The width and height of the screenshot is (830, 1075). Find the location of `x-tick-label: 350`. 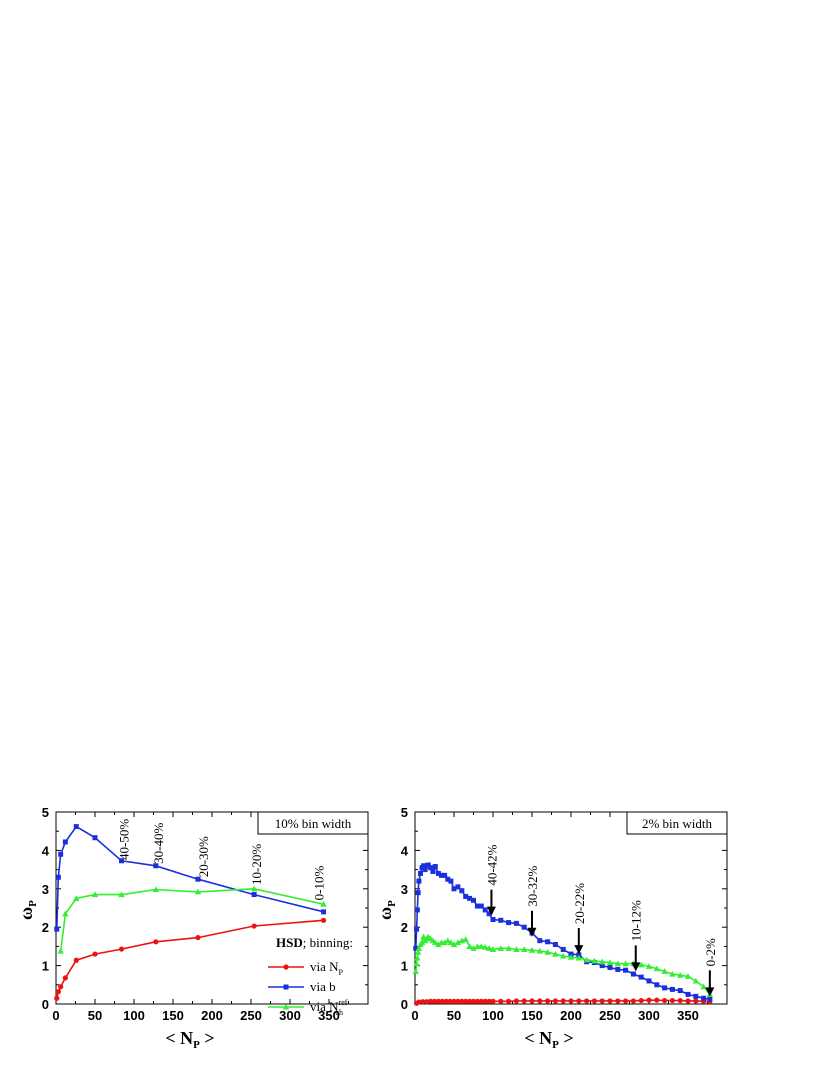

x-tick-label: 350 is located at coordinates (329, 1015).